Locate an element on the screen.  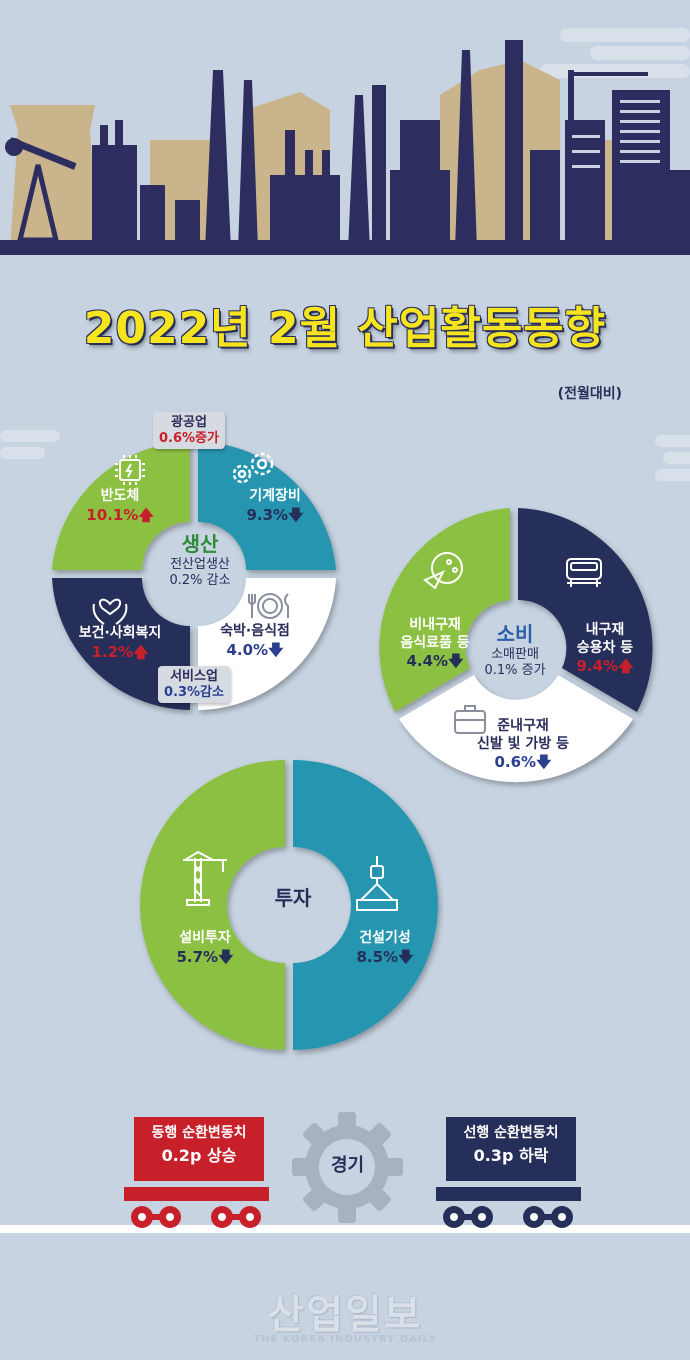
segment-construction is located at coordinates (365, 905).